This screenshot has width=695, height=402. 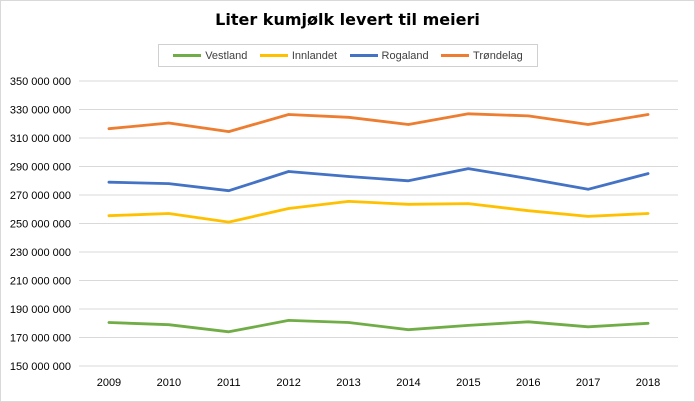 I want to click on y-tick-label: 150 000 000, so click(x=40, y=367).